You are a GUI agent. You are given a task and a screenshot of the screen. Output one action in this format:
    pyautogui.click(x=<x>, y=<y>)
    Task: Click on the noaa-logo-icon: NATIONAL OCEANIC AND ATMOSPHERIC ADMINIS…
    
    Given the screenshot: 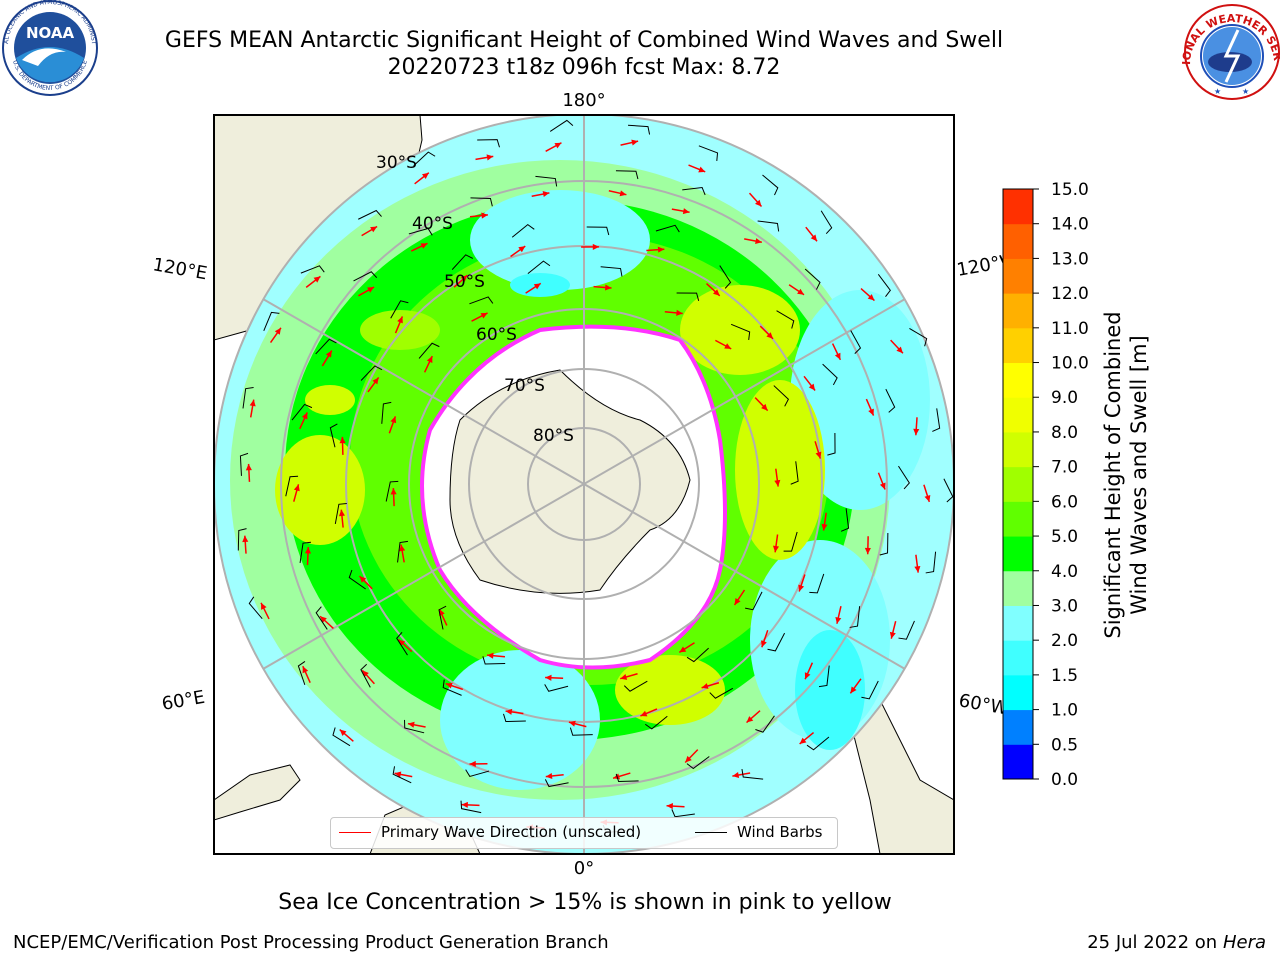 What is the action you would take?
    pyautogui.click(x=49, y=48)
    